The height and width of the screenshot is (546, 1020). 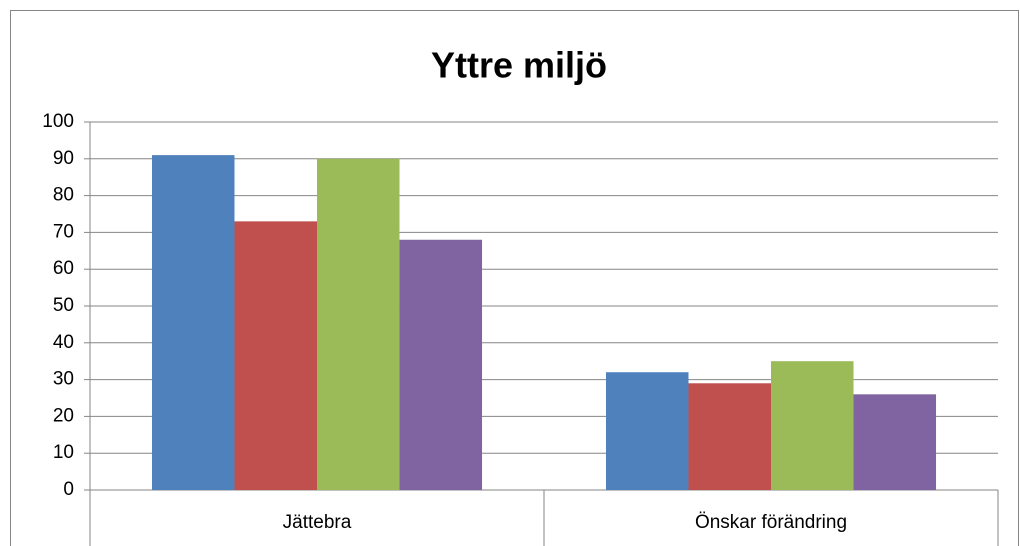 I want to click on y-tick-label: 70, so click(x=63, y=231).